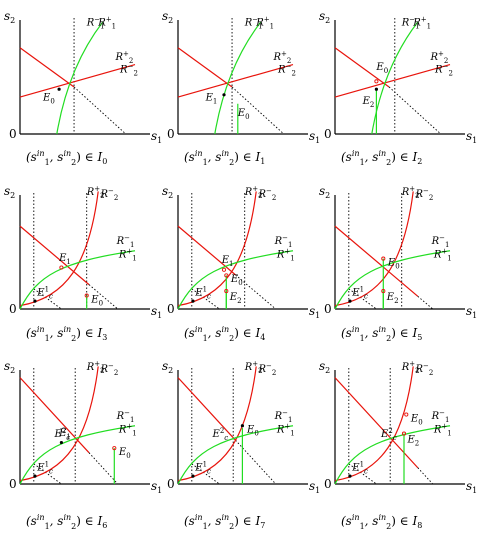  I want to click on x-axis-label: s1, so click(471, 487).